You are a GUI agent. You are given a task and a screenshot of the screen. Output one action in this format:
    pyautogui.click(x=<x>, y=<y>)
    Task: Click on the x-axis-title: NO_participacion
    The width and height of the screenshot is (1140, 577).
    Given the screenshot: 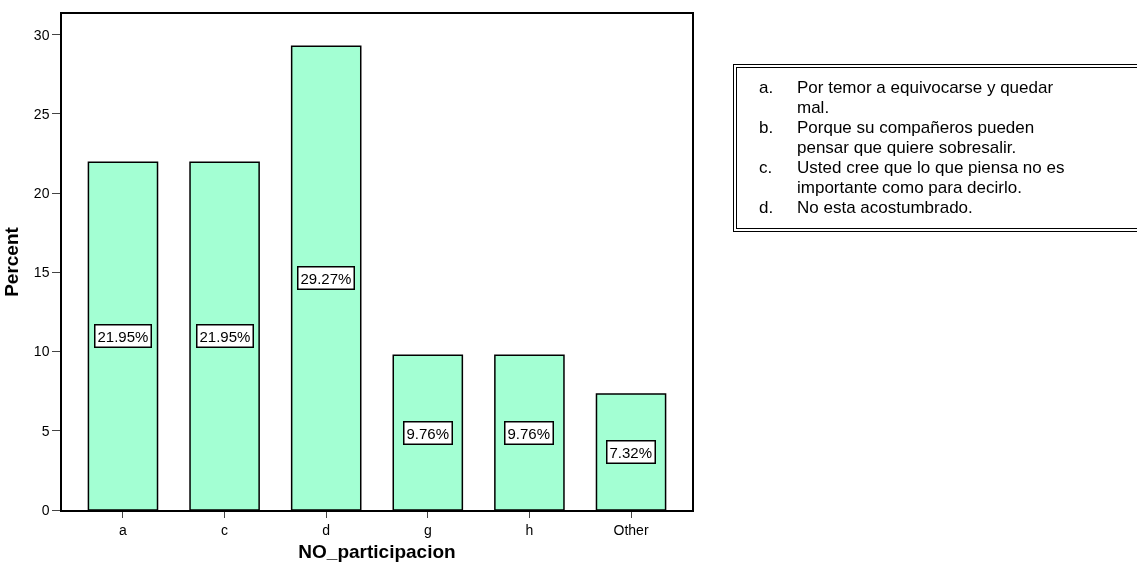 What is the action you would take?
    pyautogui.click(x=377, y=551)
    